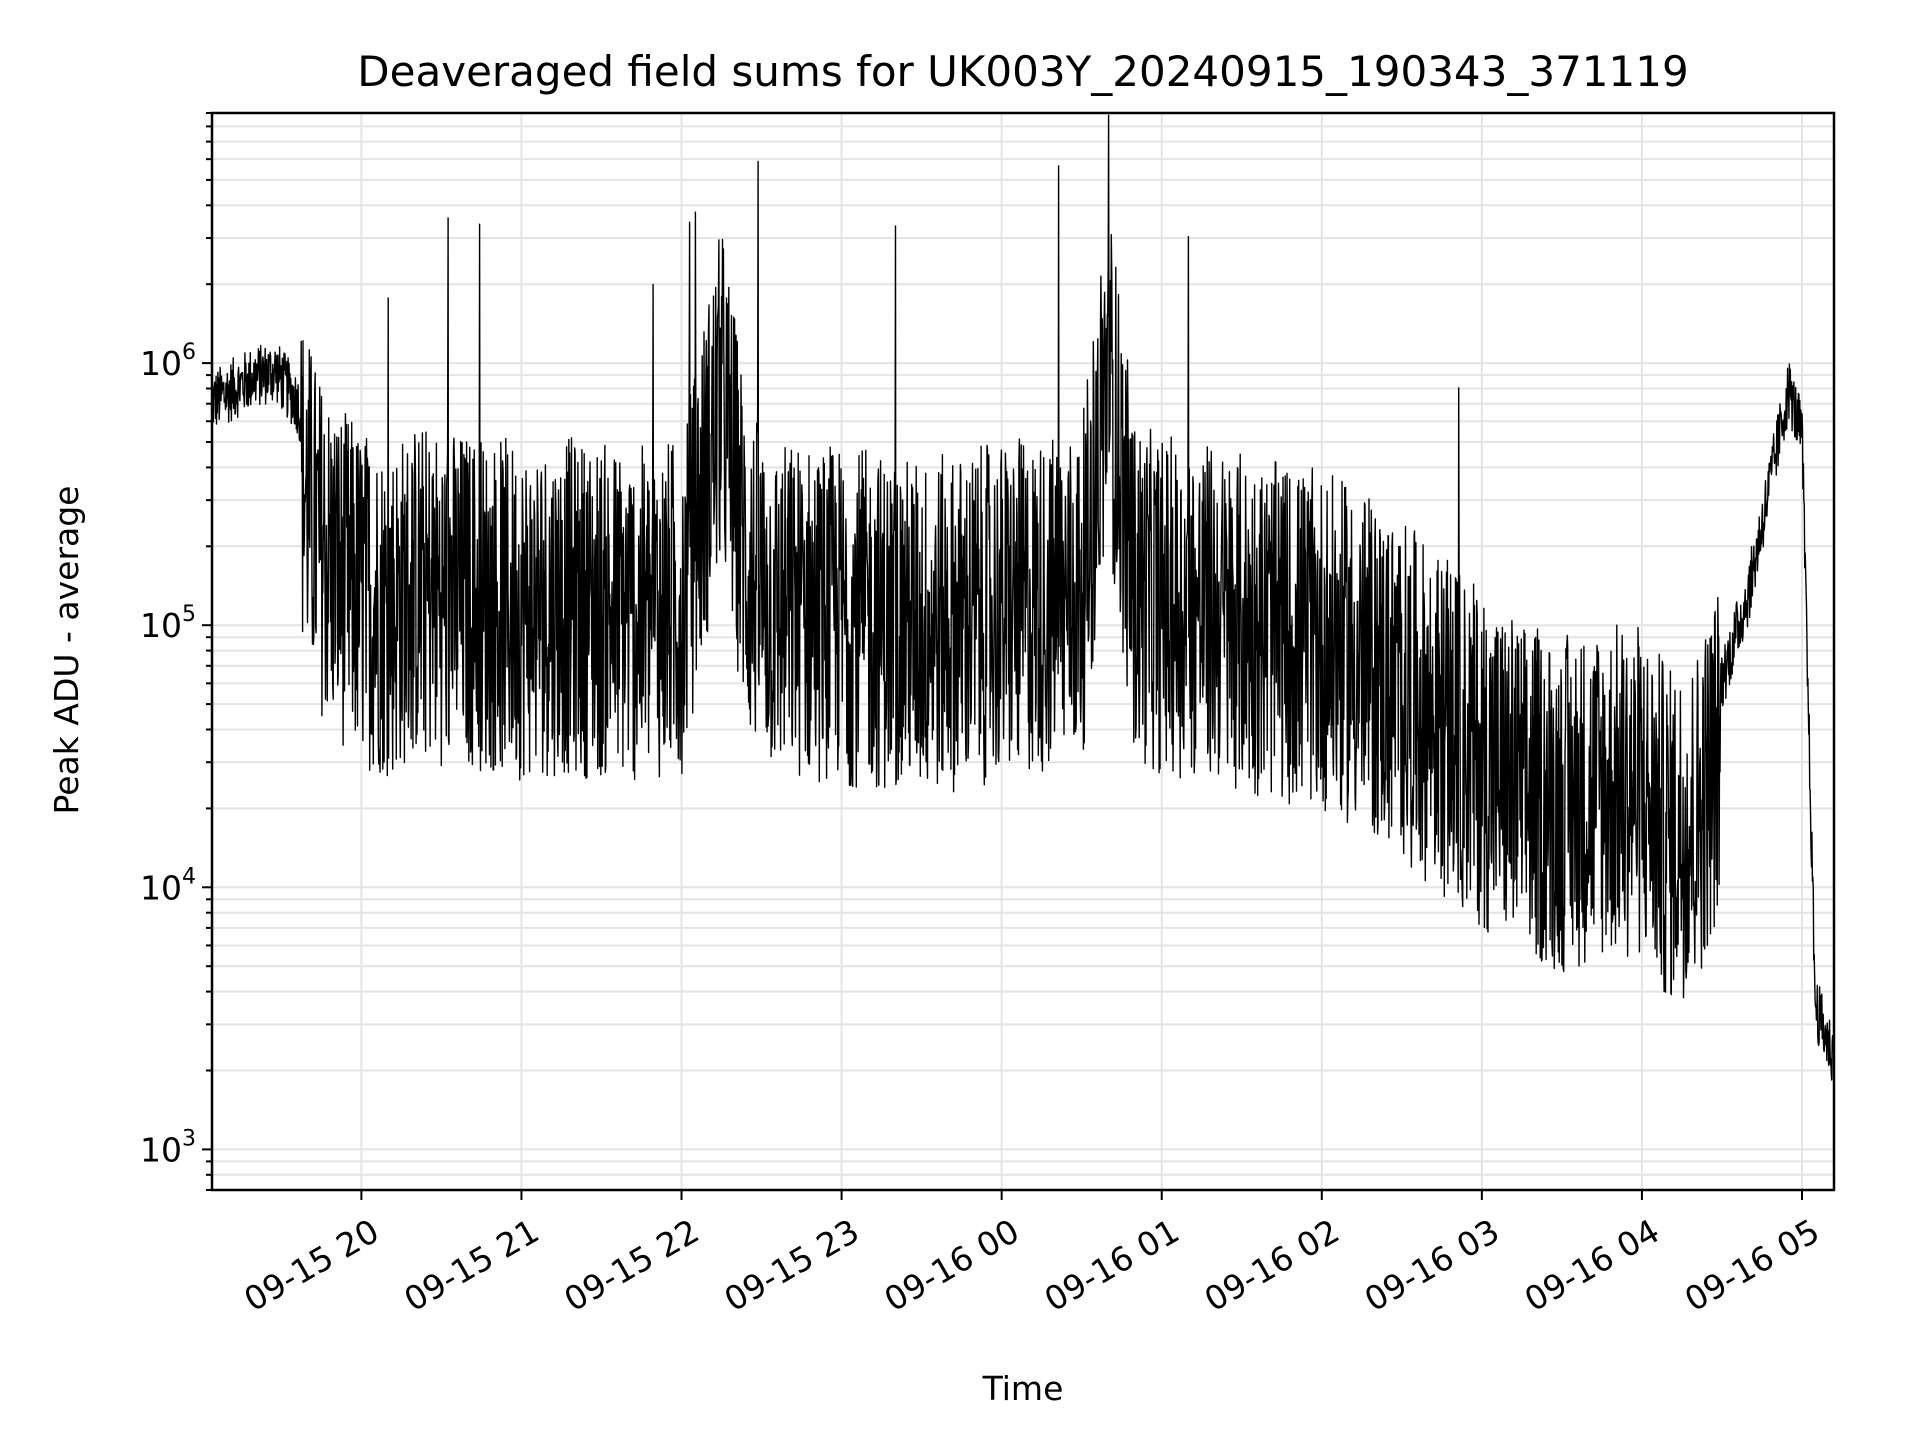 This screenshot has width=1920, height=1440. What do you see at coordinates (952, 1265) in the screenshot?
I see `x-tick-label: 09-16 00` at bounding box center [952, 1265].